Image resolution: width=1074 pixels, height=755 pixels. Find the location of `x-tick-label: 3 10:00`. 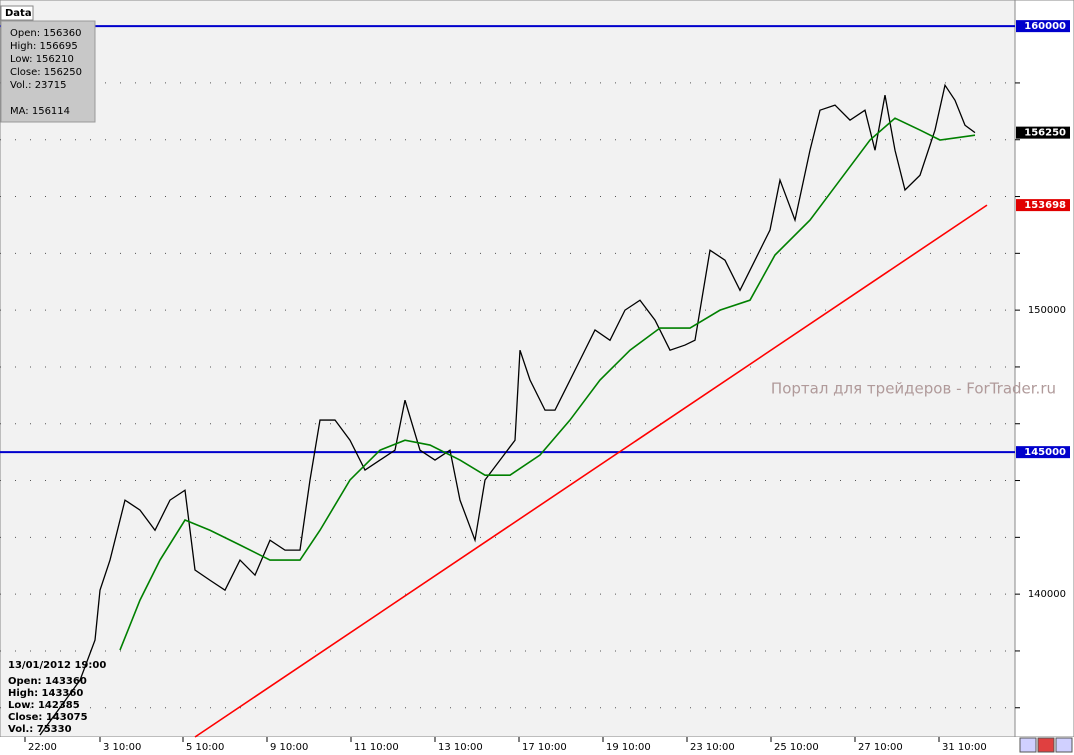

x-tick-label: 3 10:00 is located at coordinates (122, 747).